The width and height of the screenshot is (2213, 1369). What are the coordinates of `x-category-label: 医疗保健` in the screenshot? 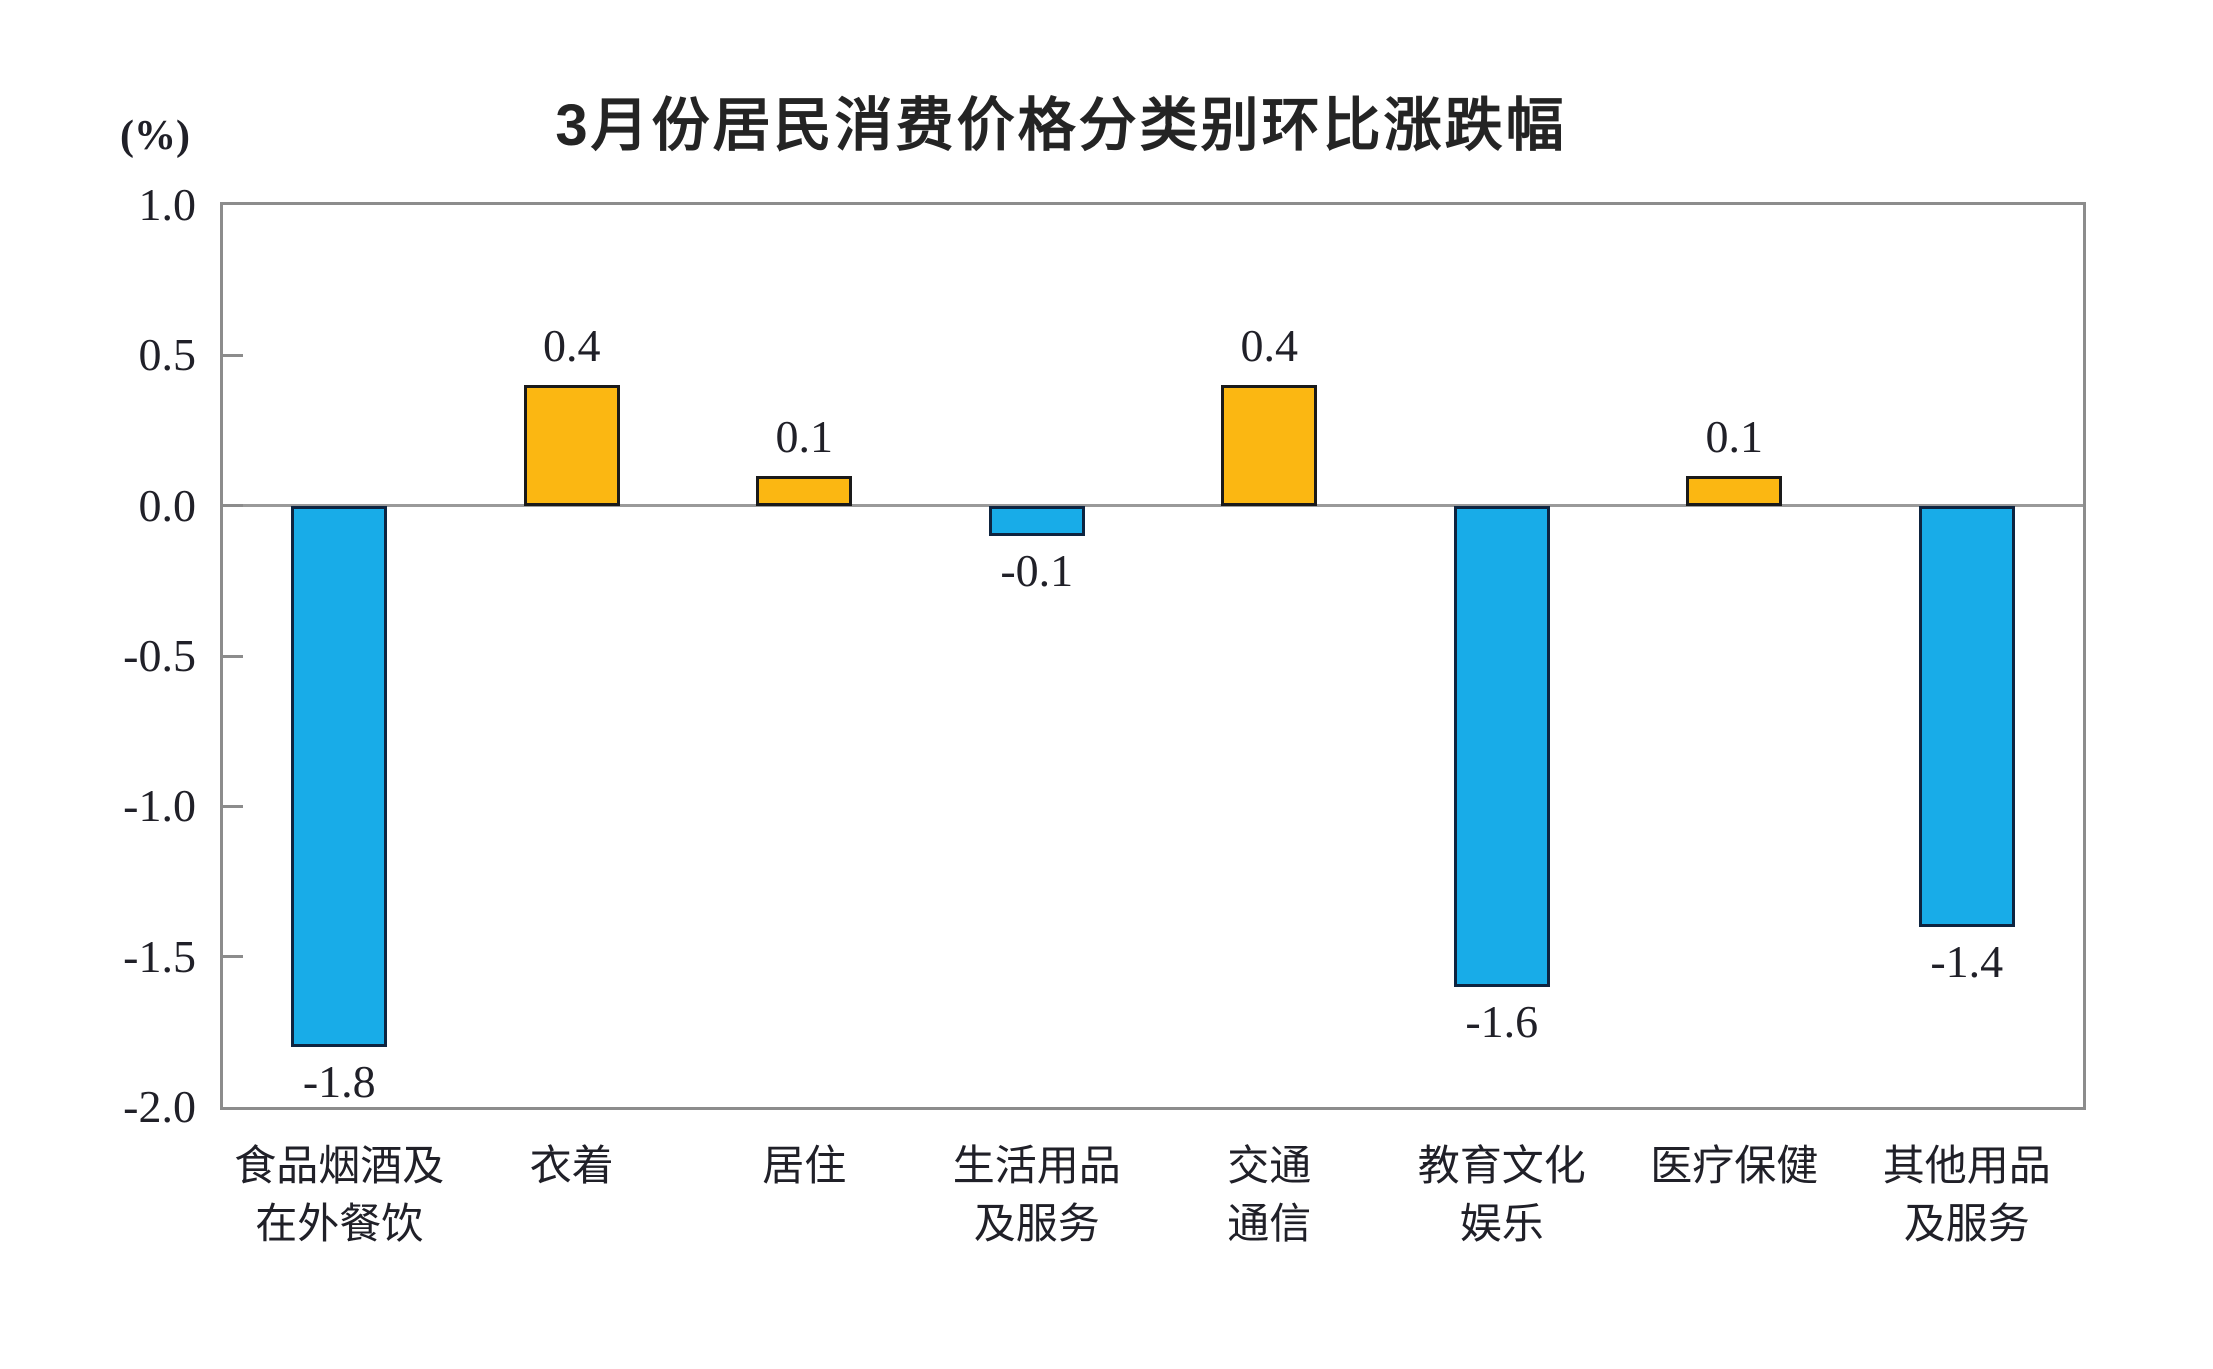 It's located at (1734, 1167).